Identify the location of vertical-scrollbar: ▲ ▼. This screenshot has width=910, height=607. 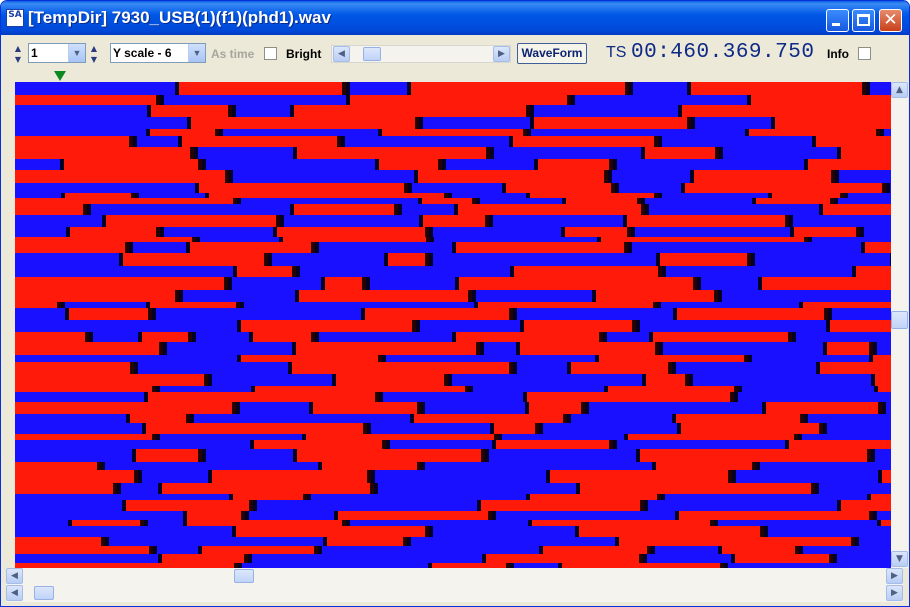
(899, 325).